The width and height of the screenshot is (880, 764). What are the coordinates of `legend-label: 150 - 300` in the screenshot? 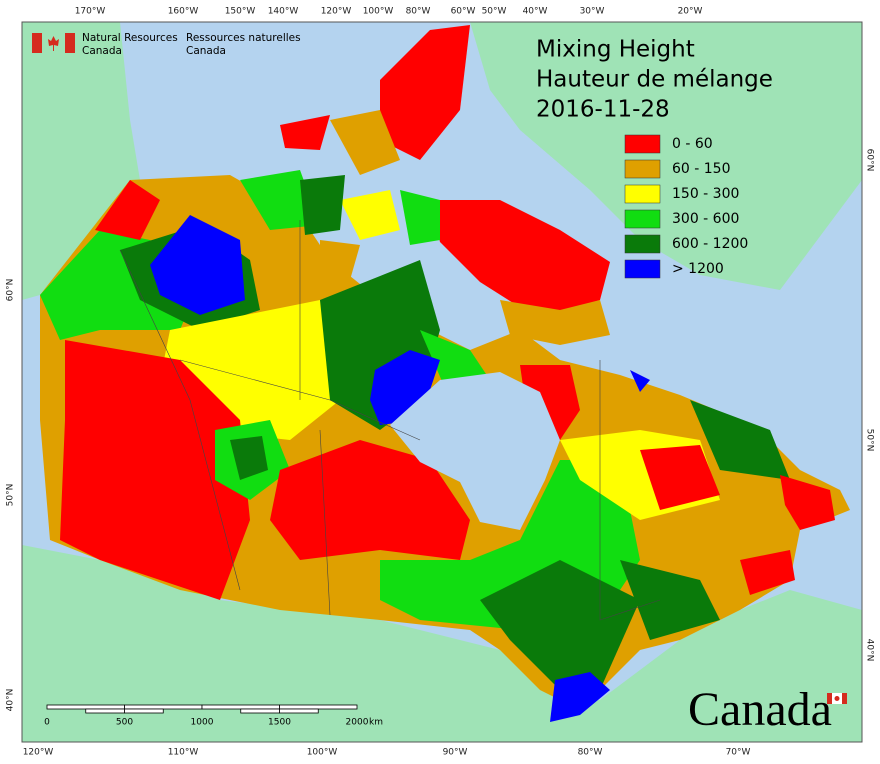 It's located at (705, 194).